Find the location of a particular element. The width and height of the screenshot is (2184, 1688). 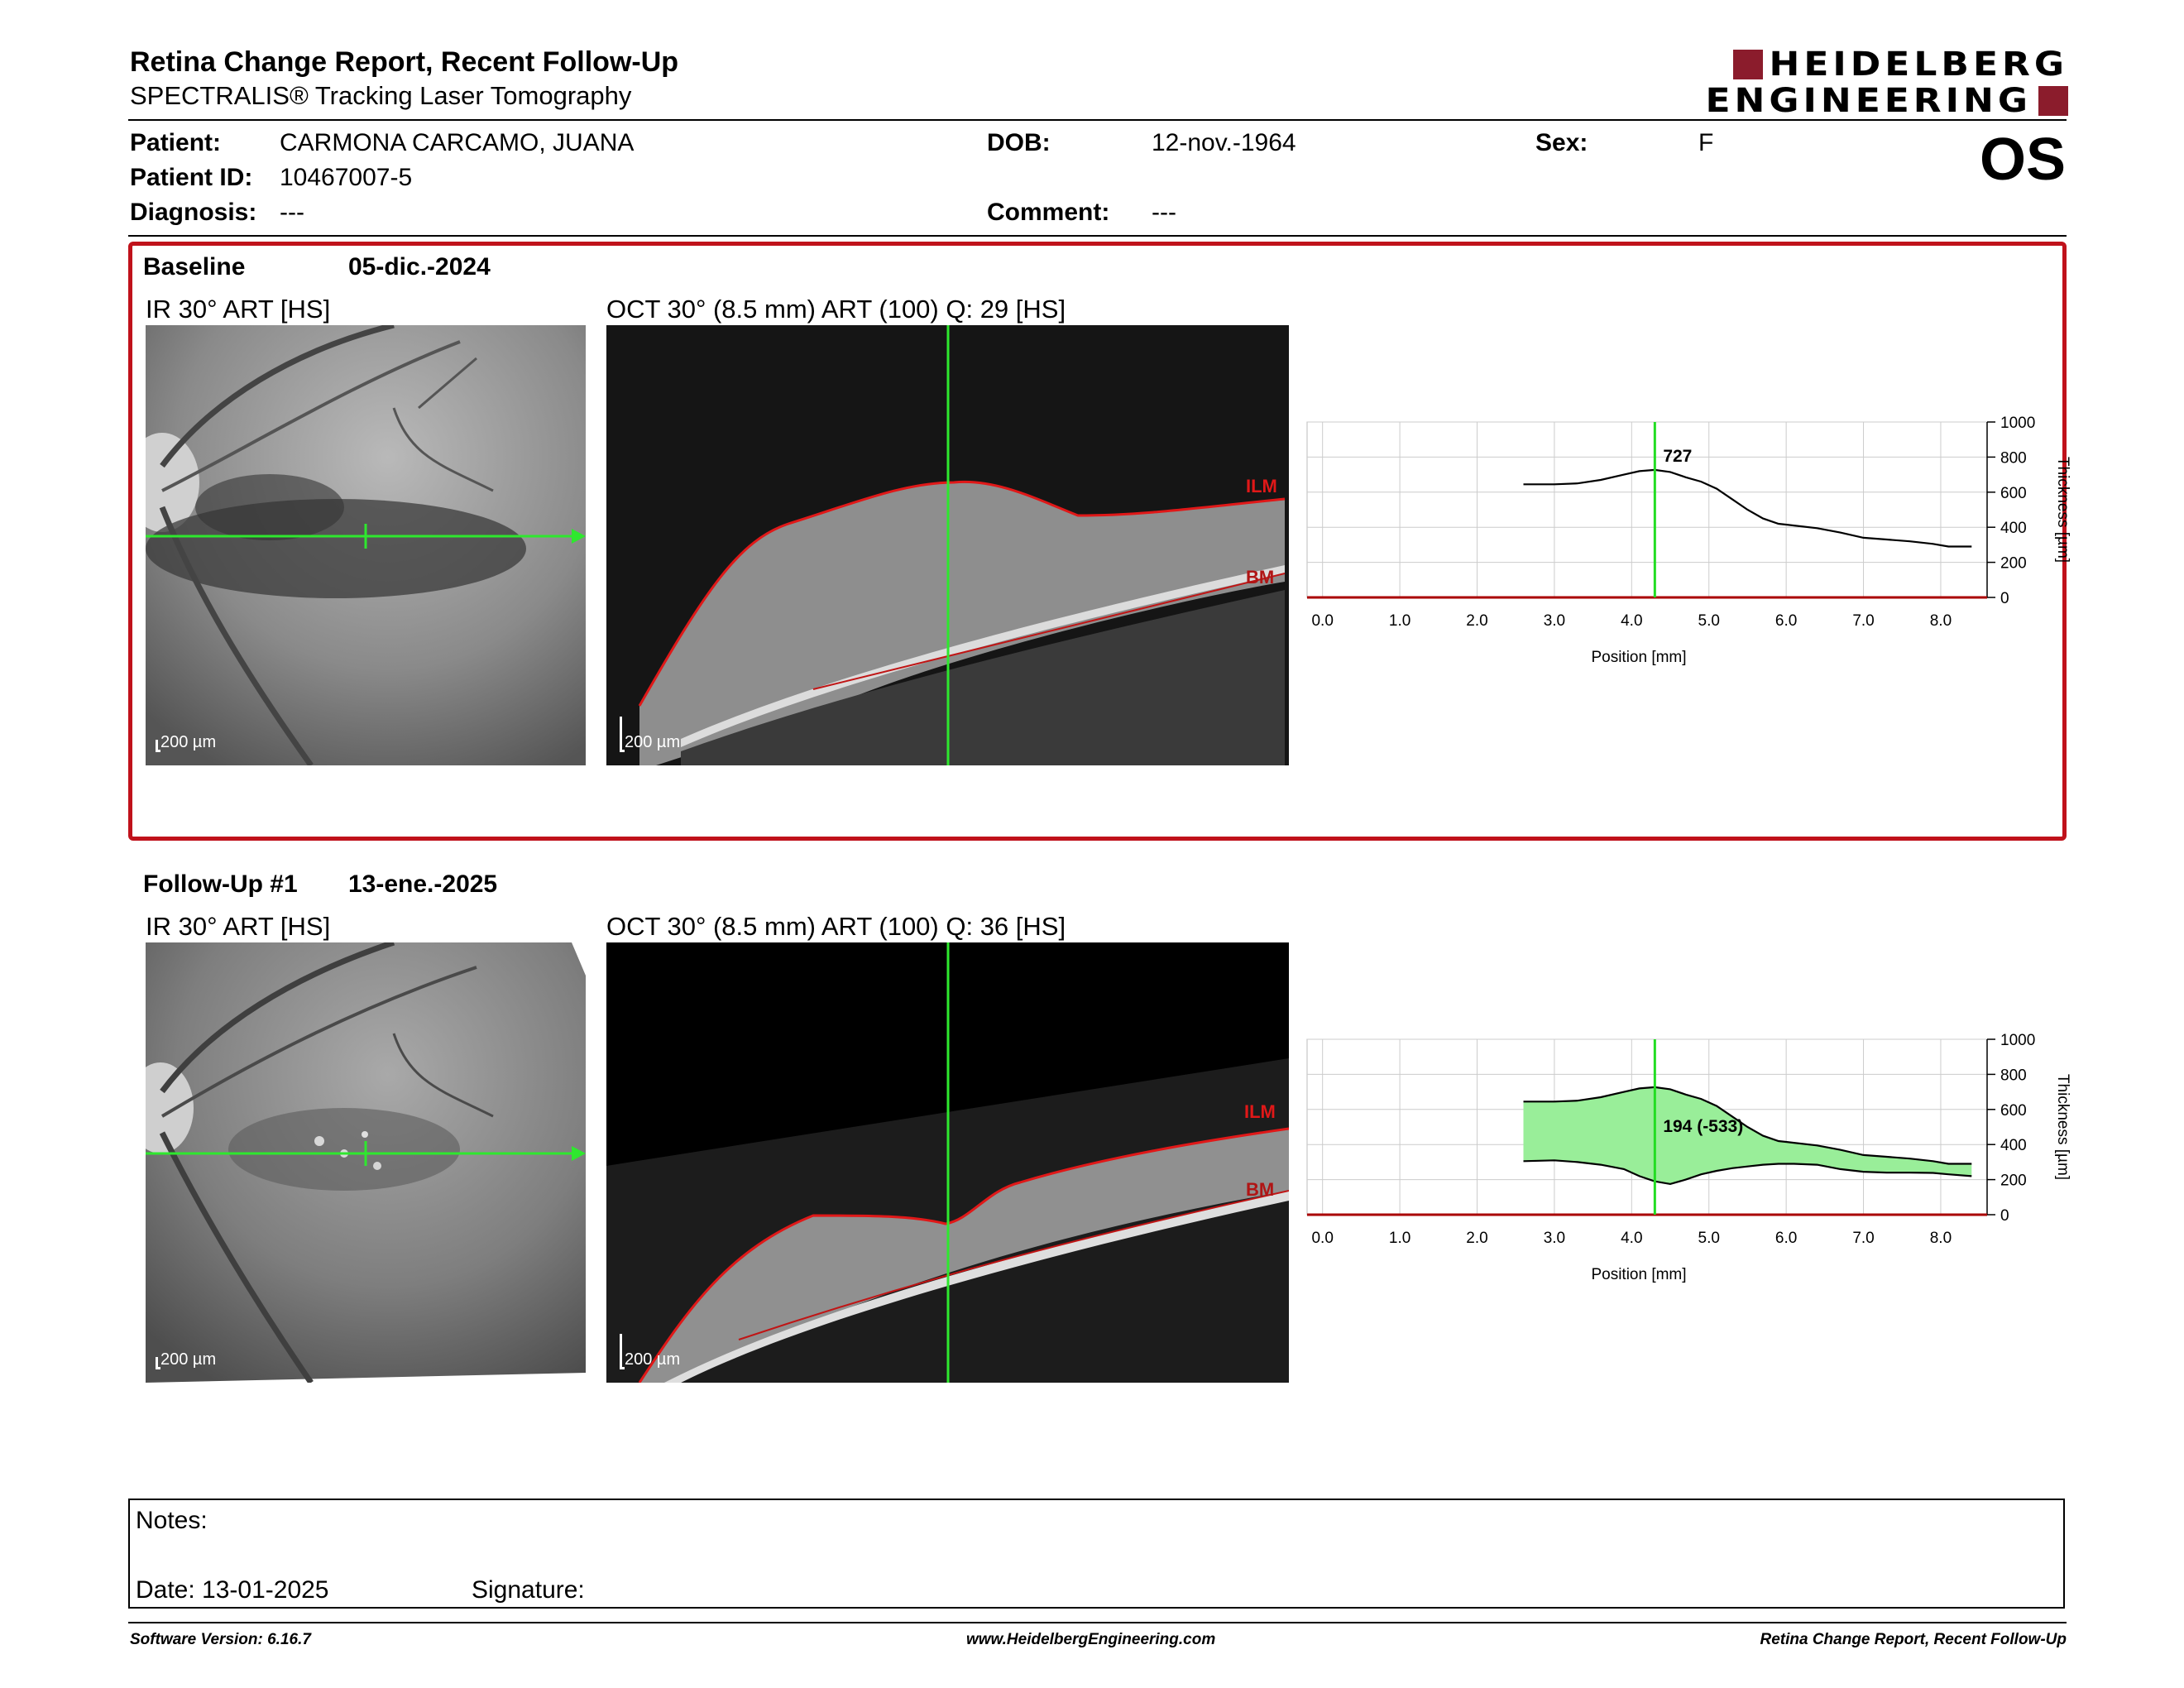

followup-oct-bscan is located at coordinates (947, 1162).